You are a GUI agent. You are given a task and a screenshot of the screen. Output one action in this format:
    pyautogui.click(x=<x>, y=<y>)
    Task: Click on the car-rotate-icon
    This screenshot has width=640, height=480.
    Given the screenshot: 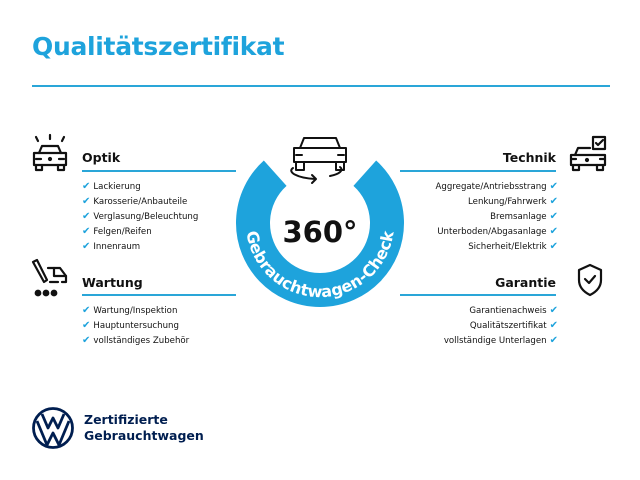 What is the action you would take?
    pyautogui.click(x=318, y=160)
    